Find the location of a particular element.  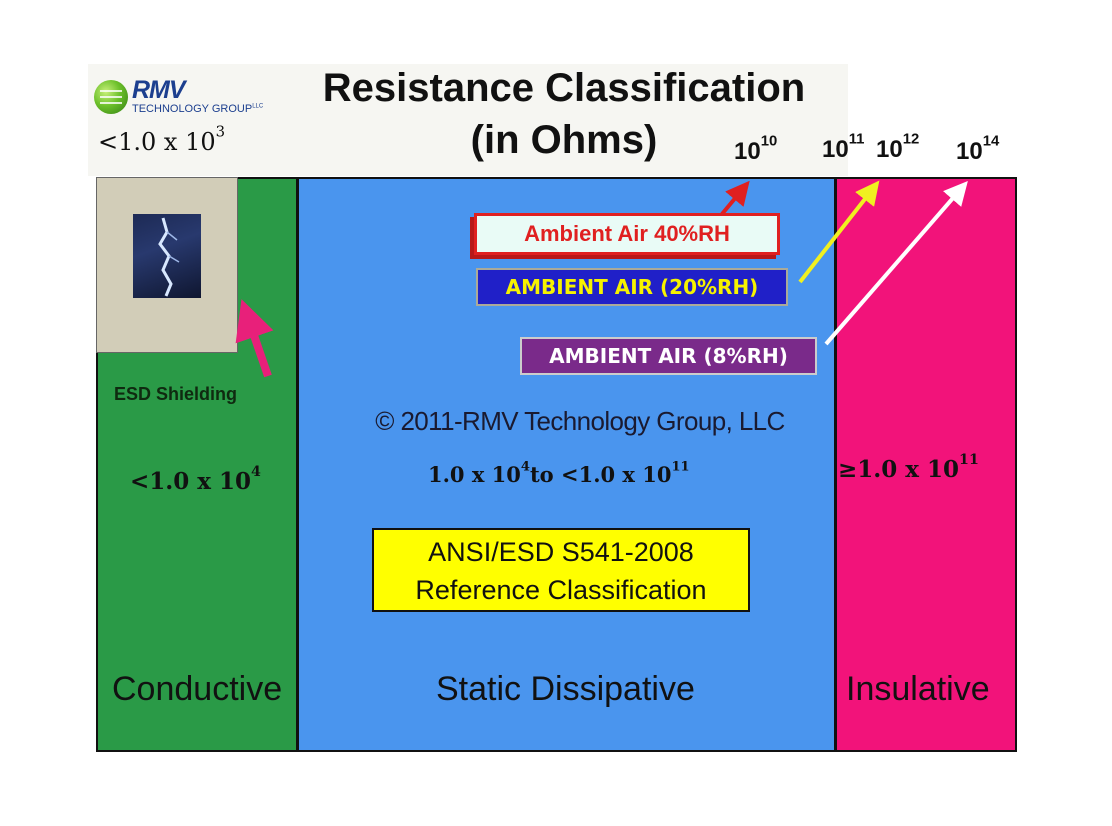

ambient-air-20rh-badge: AMBIENT AIR (20%RH) is located at coordinates (632, 287).